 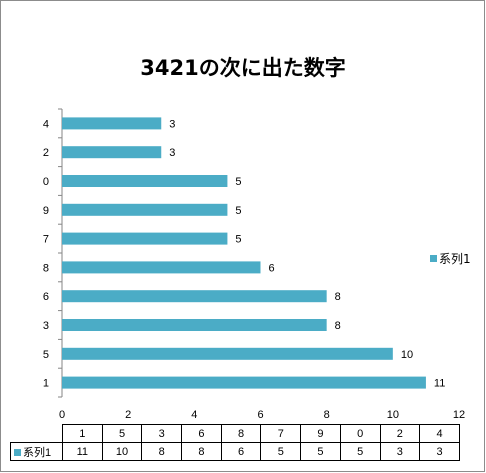 What do you see at coordinates (162, 433) in the screenshot?
I see `table-category-cell: 3` at bounding box center [162, 433].